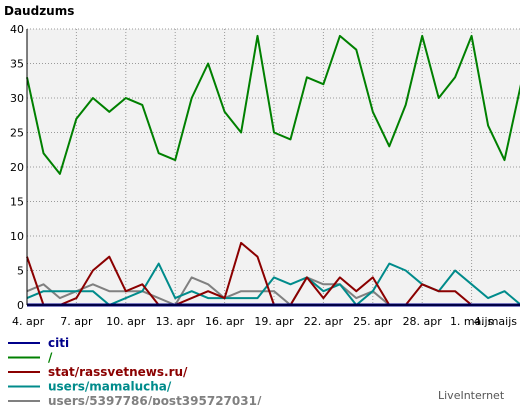 Image resolution: width=520 pixels, height=405 pixels. Describe the element at coordinates (39, 11) in the screenshot. I see `chart-title: Daudzums` at that location.